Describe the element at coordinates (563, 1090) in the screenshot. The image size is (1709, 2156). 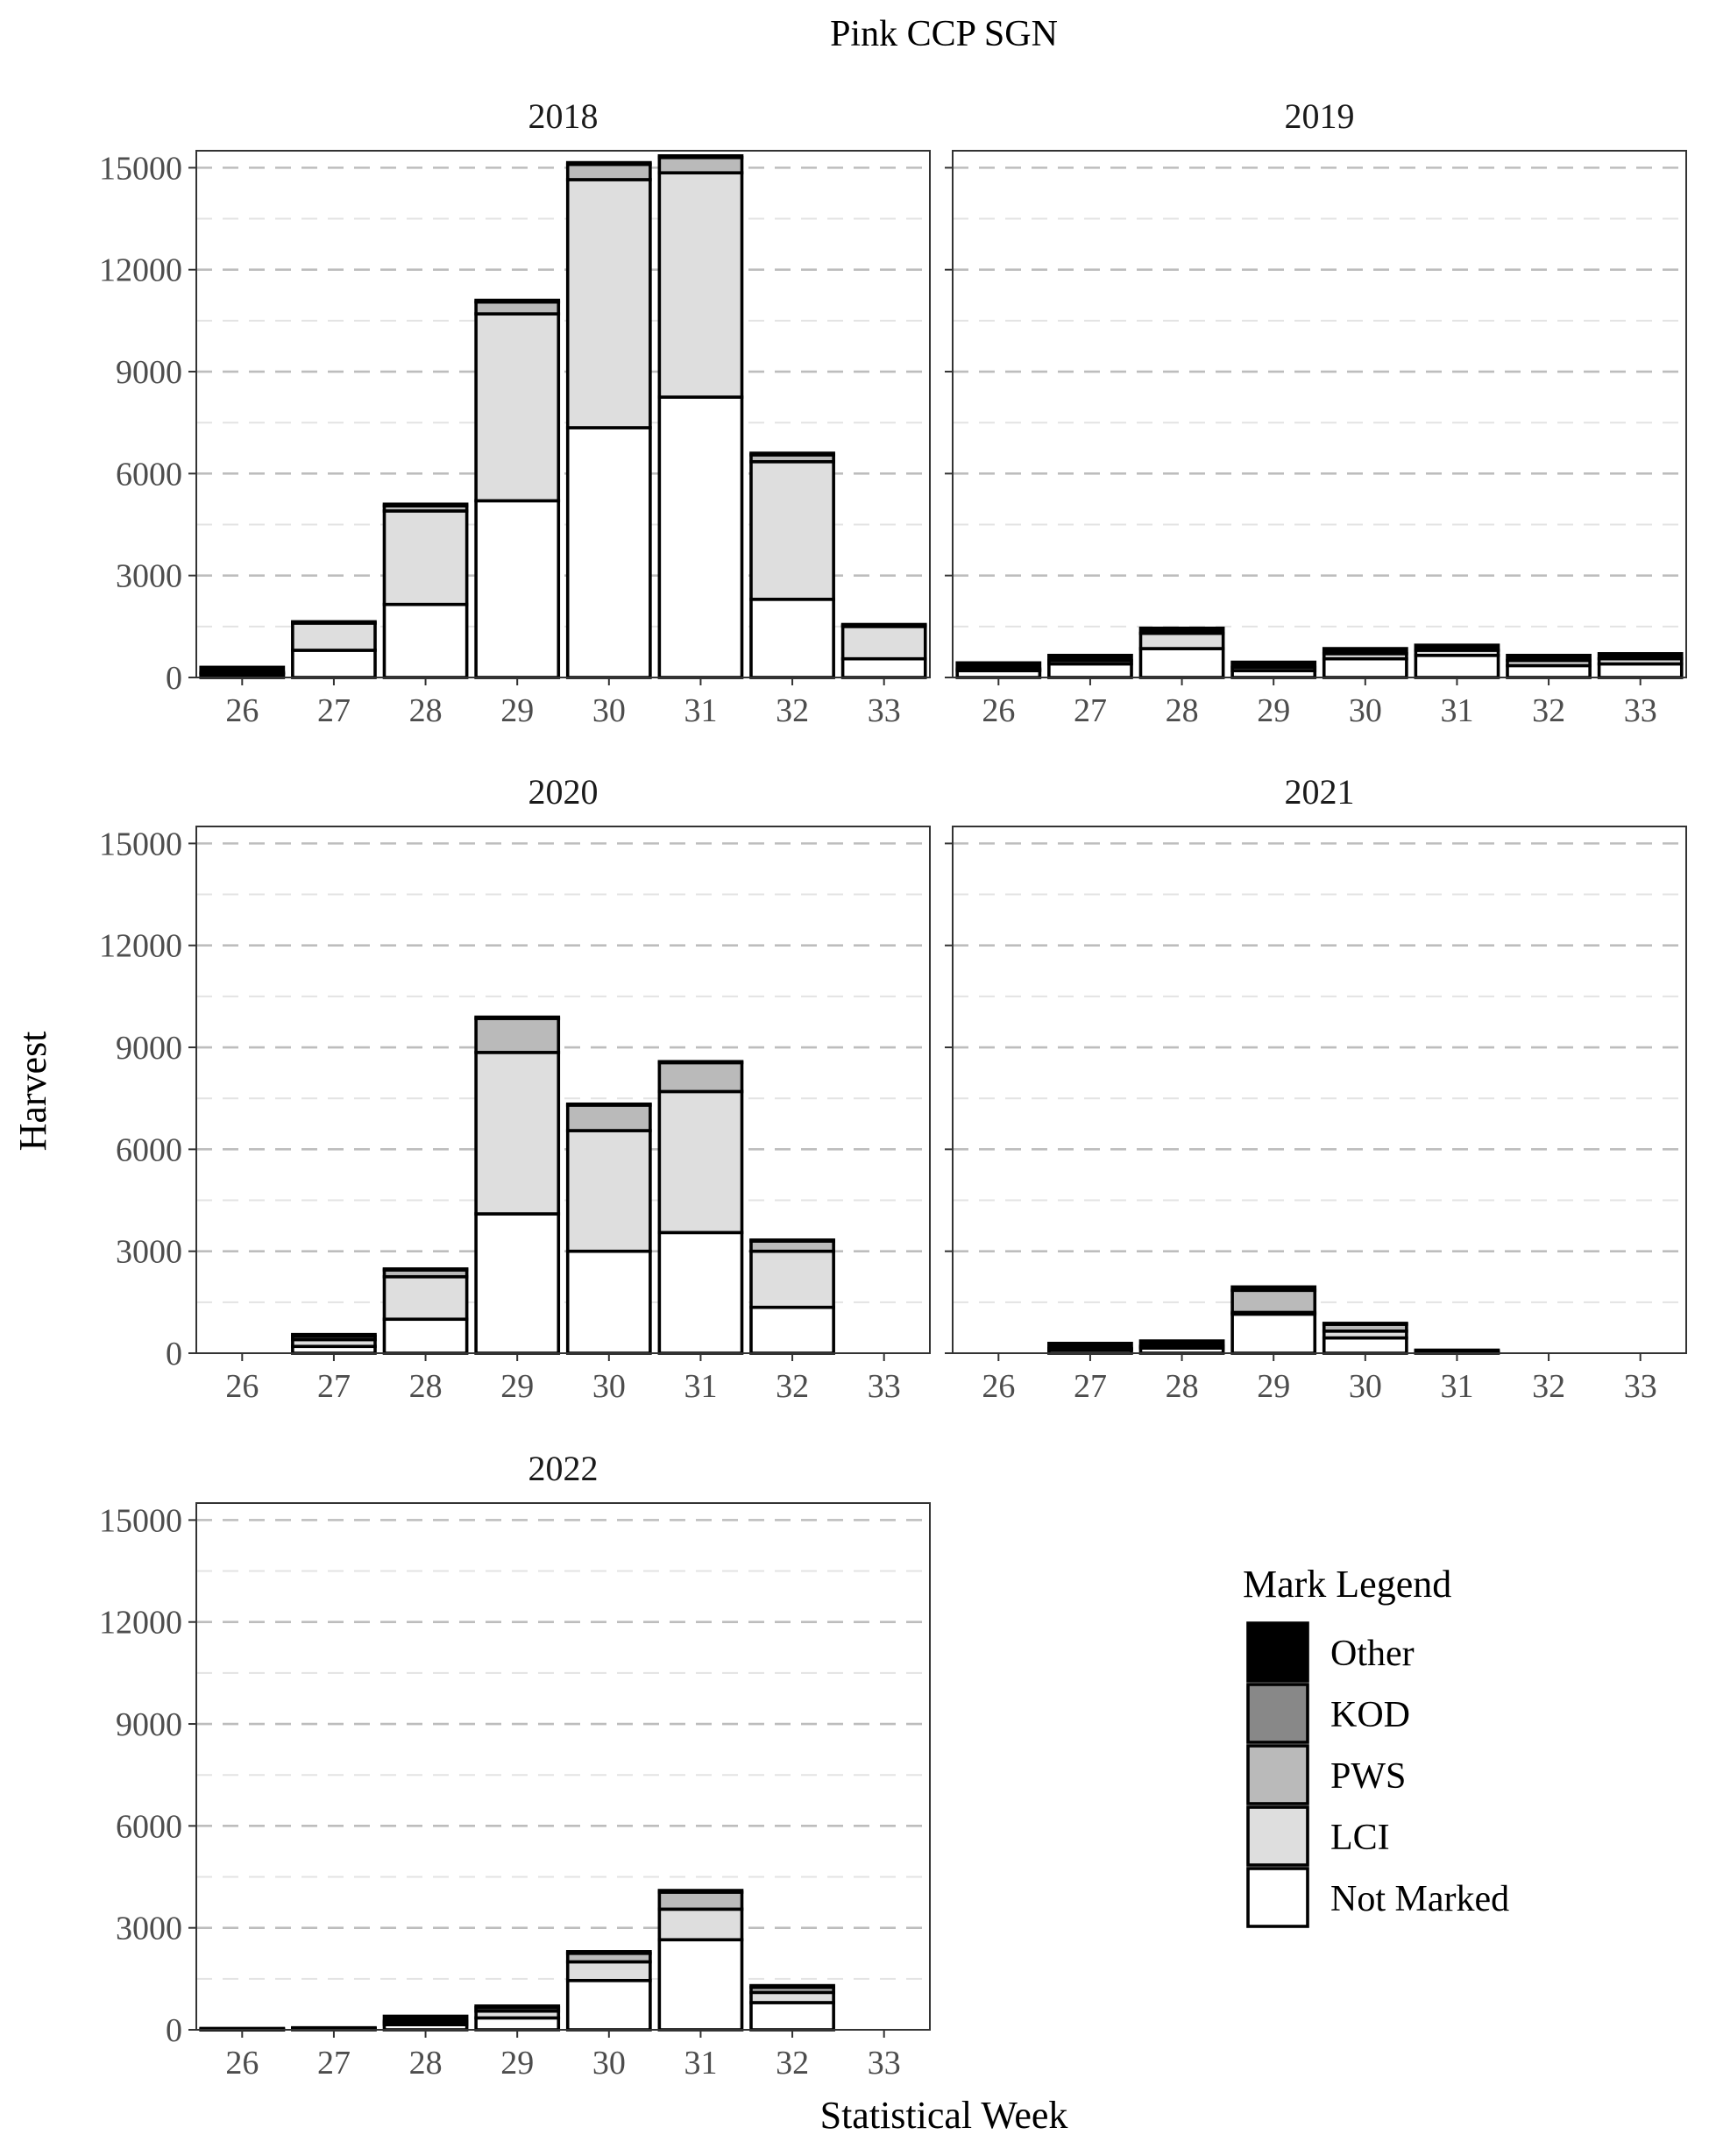
I see `panel-2020-frame` at that location.